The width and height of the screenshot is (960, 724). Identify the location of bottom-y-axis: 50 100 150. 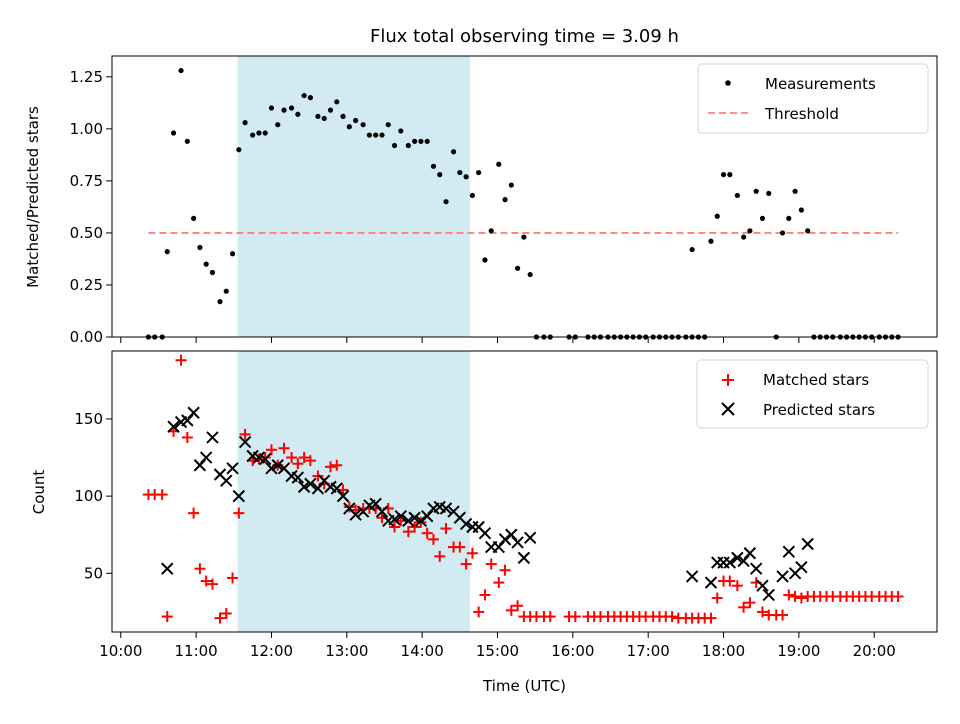
(93, 496).